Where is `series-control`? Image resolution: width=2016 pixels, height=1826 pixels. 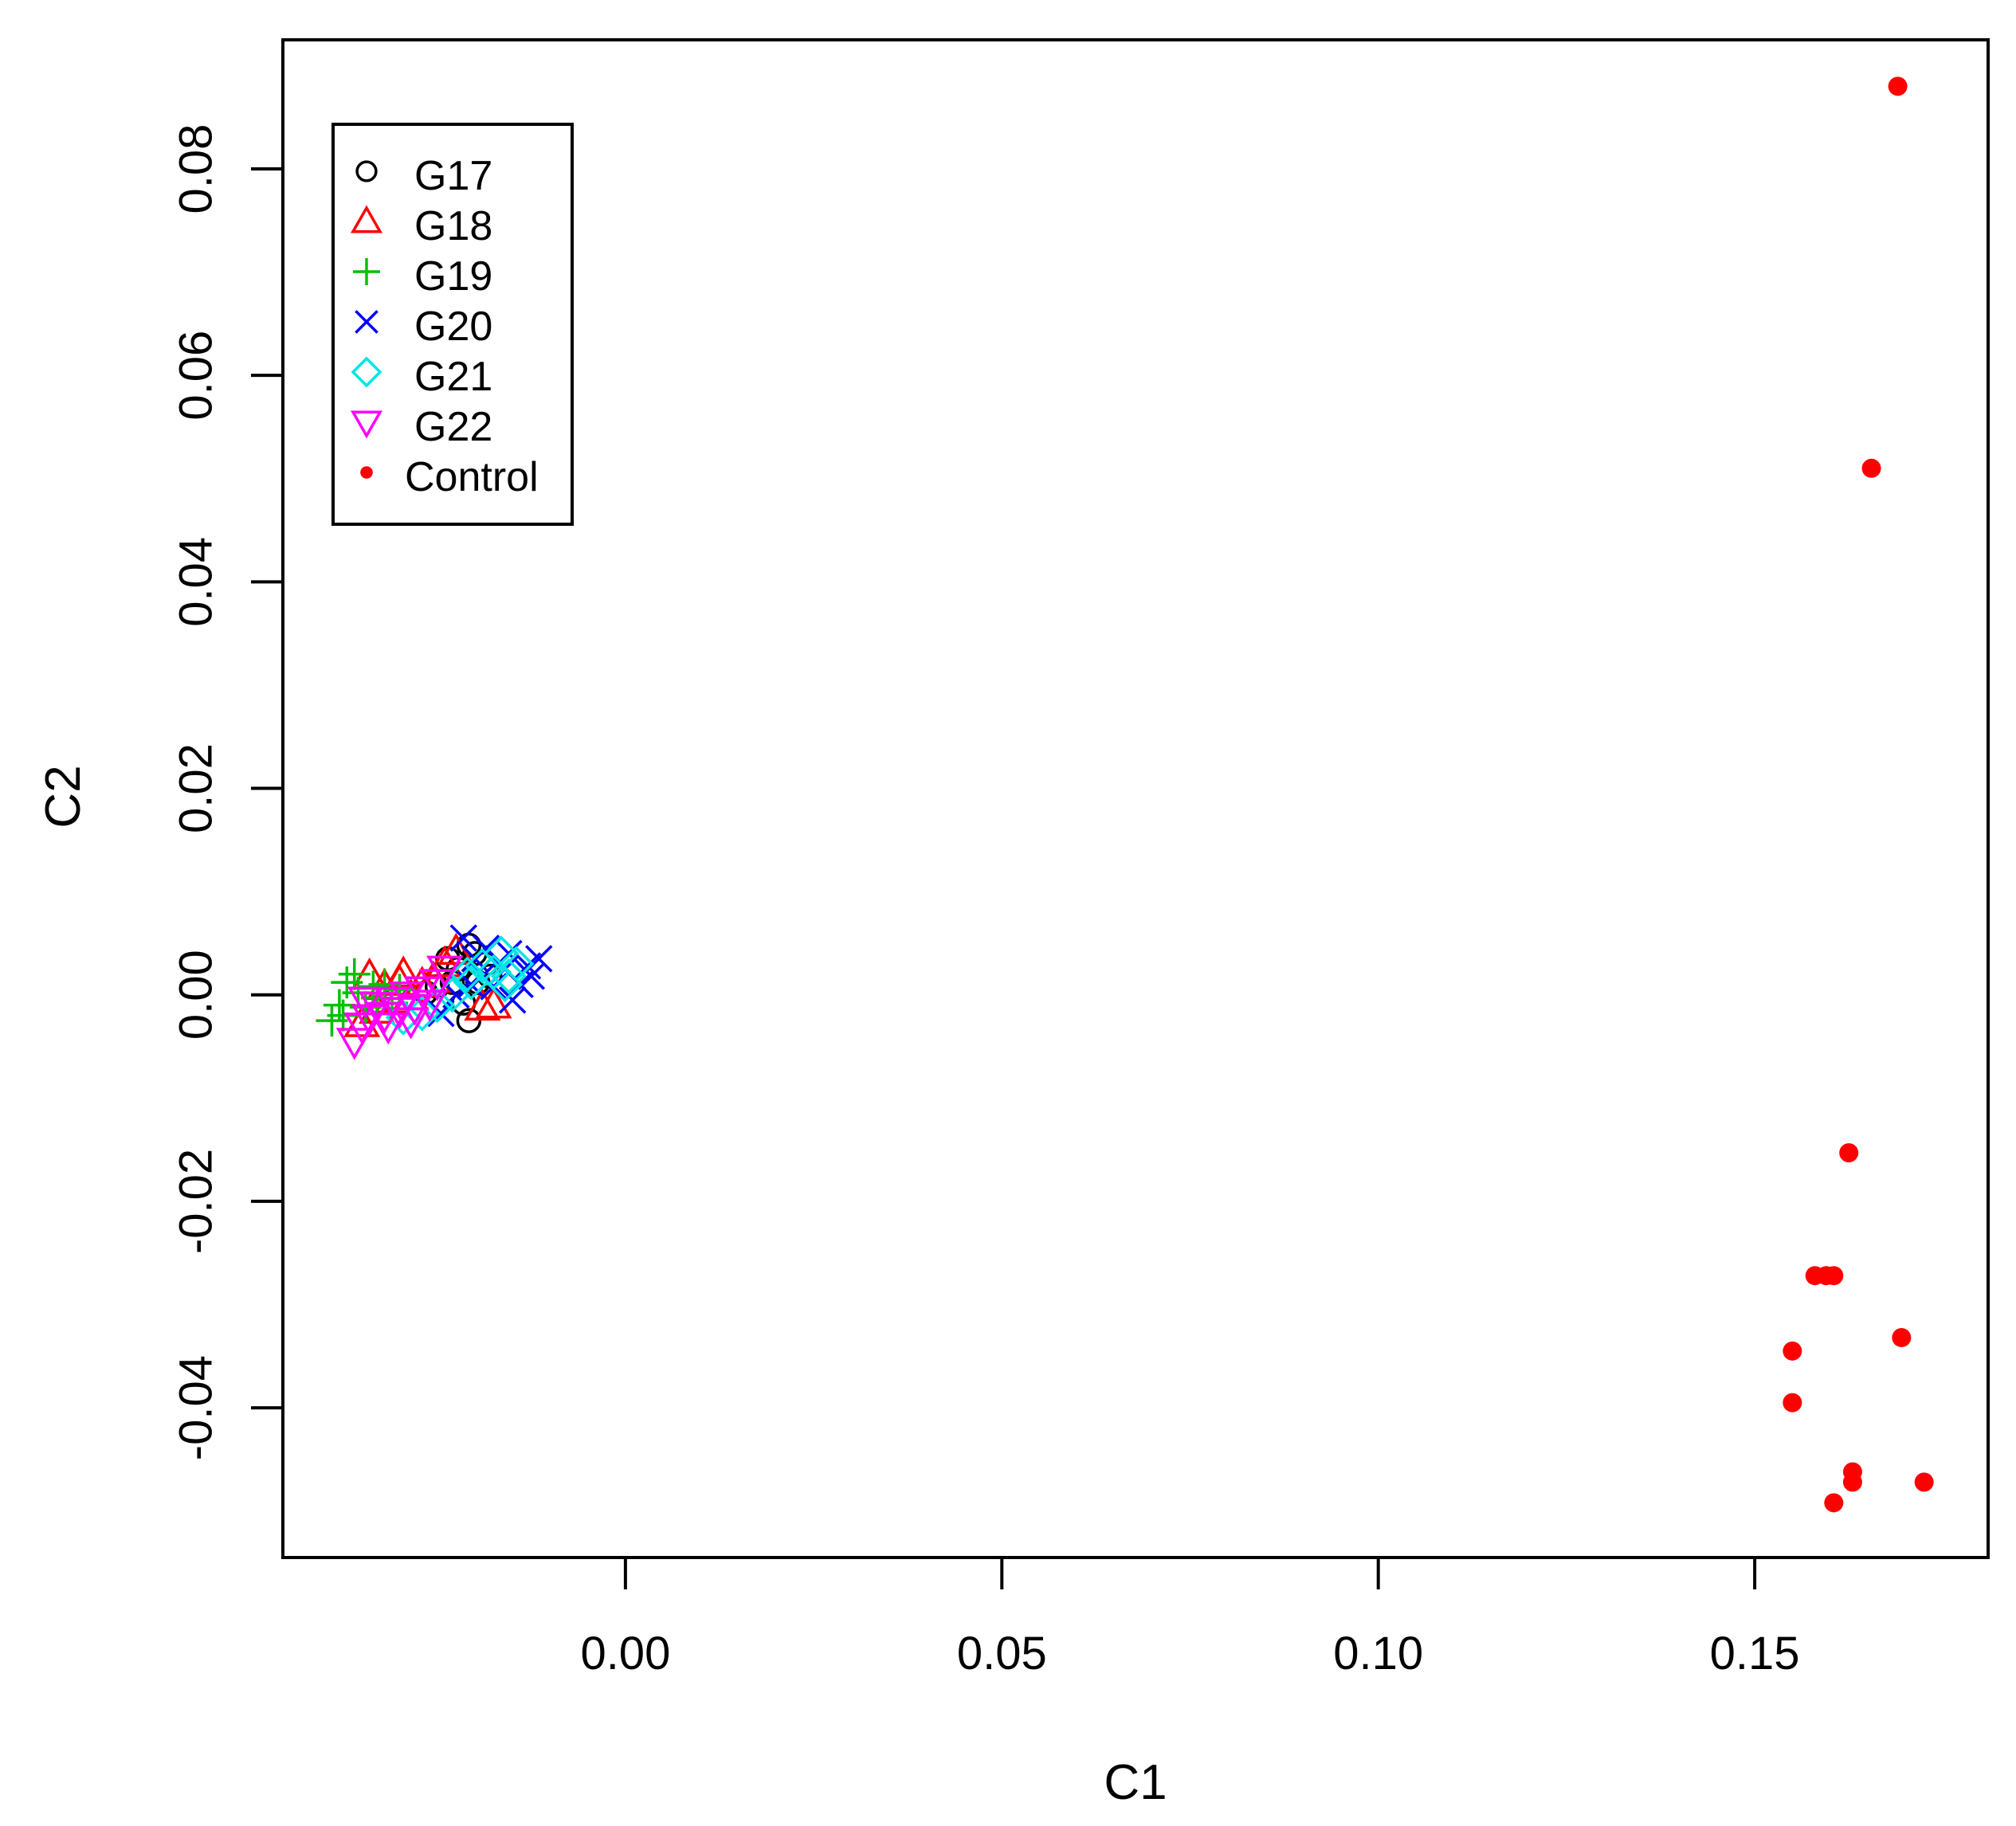 series-control is located at coordinates (1858, 795).